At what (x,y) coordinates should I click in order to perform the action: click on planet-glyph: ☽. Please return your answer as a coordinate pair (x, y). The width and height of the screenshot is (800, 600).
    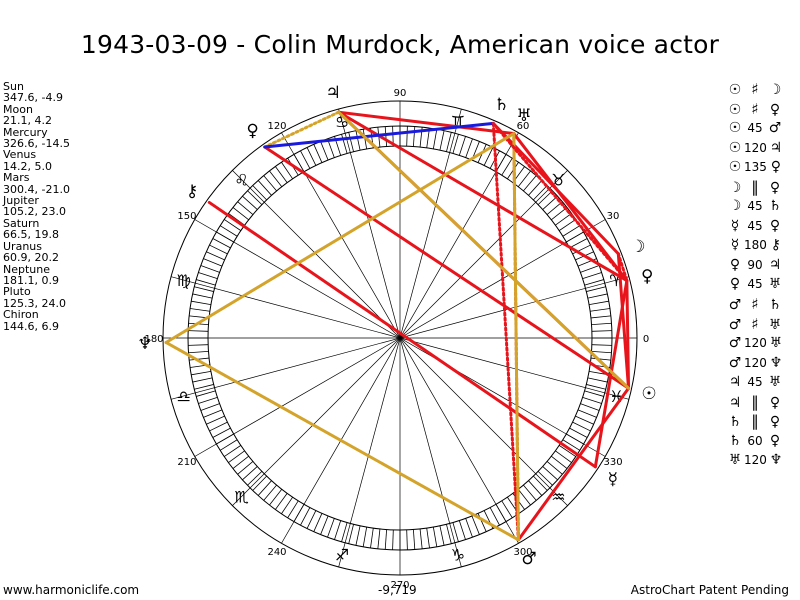
    Looking at the image, I should click on (775, 90).